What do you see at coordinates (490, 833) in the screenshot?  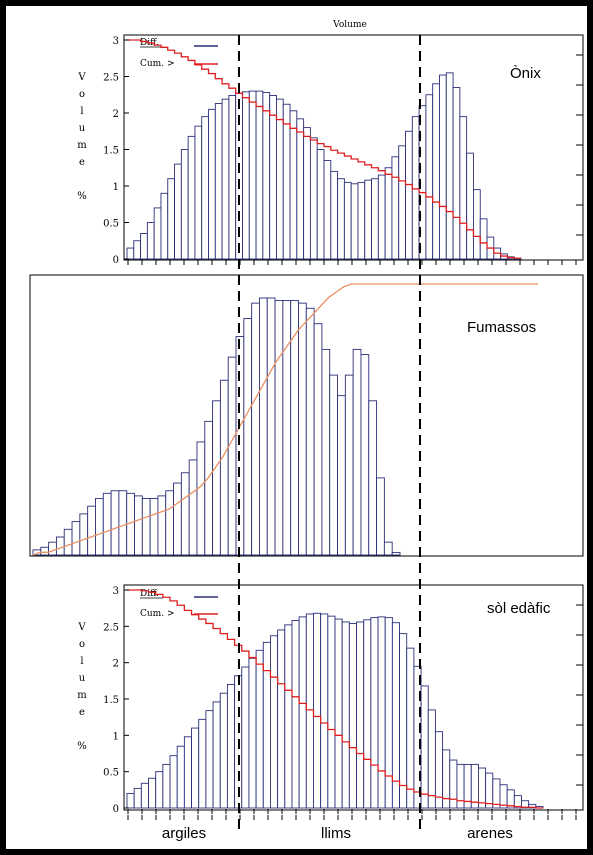 I see `category-arenes: arenes` at bounding box center [490, 833].